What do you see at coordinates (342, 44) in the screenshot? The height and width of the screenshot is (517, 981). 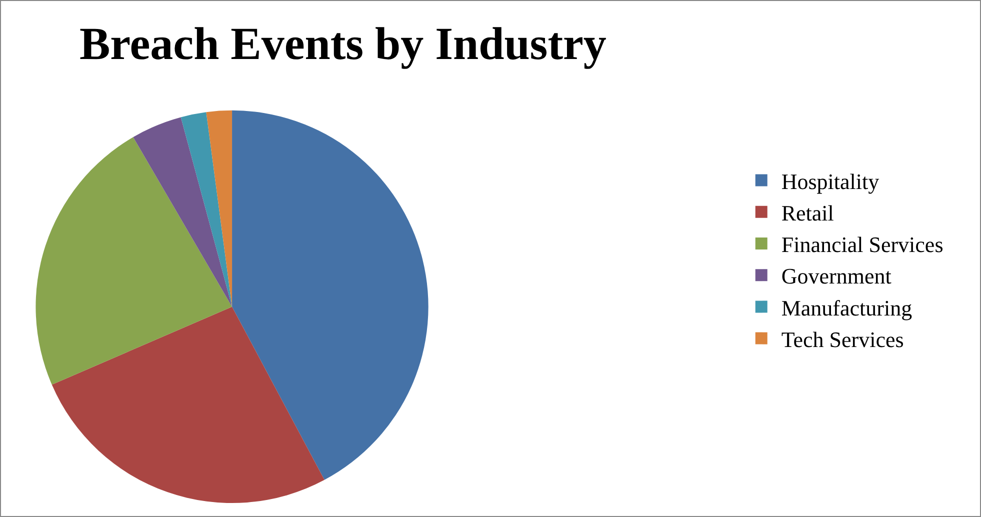 I see `chart-title: Breach Events by Industry` at bounding box center [342, 44].